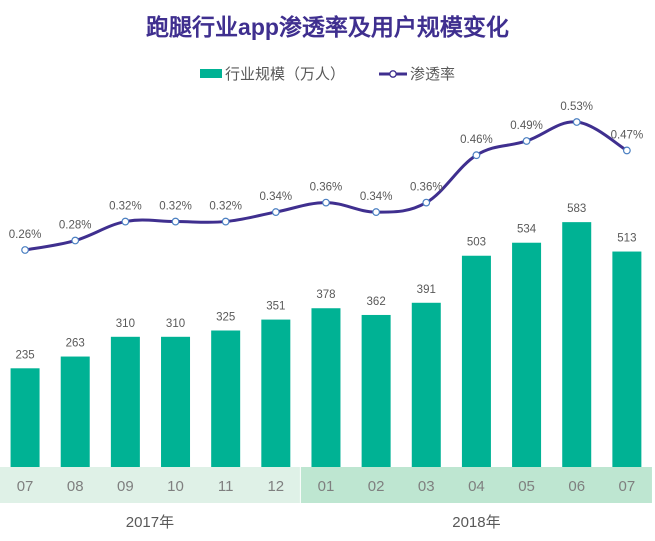  Describe the element at coordinates (527, 230) in the screenshot. I see `bar-data-label: 534` at that location.